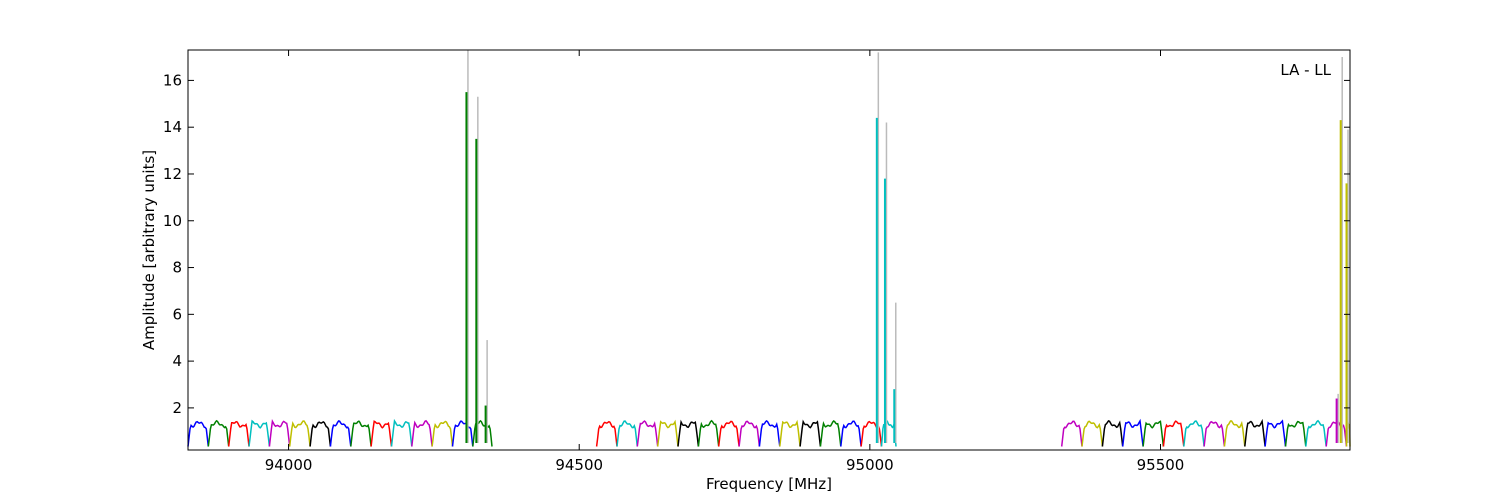  What do you see at coordinates (172, 174) in the screenshot?
I see `y-tick-label: 12` at bounding box center [172, 174].